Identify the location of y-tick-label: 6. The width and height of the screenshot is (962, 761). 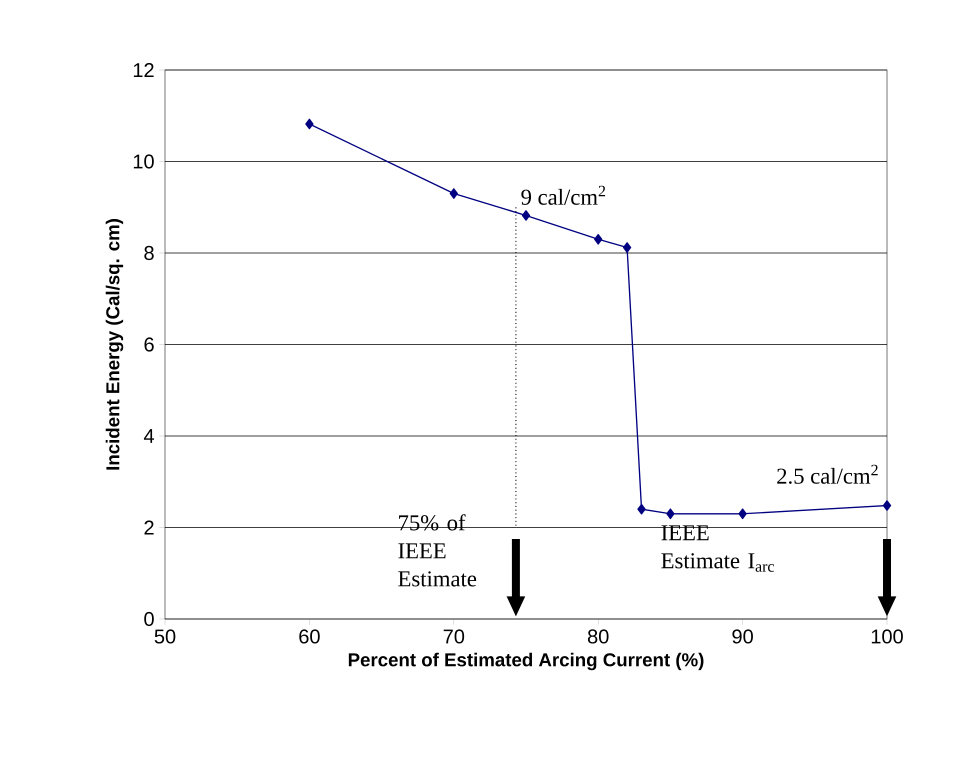
(149, 344).